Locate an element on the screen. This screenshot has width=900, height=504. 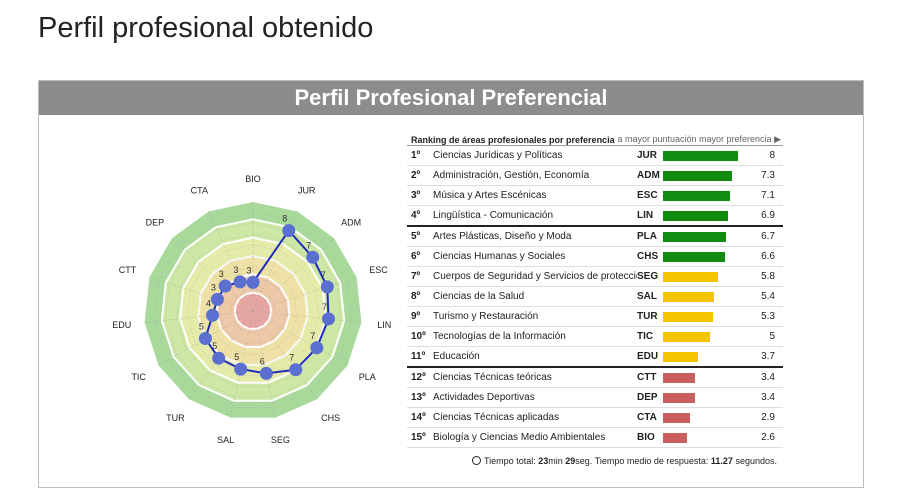
area-score: 8 is located at coordinates (772, 155).